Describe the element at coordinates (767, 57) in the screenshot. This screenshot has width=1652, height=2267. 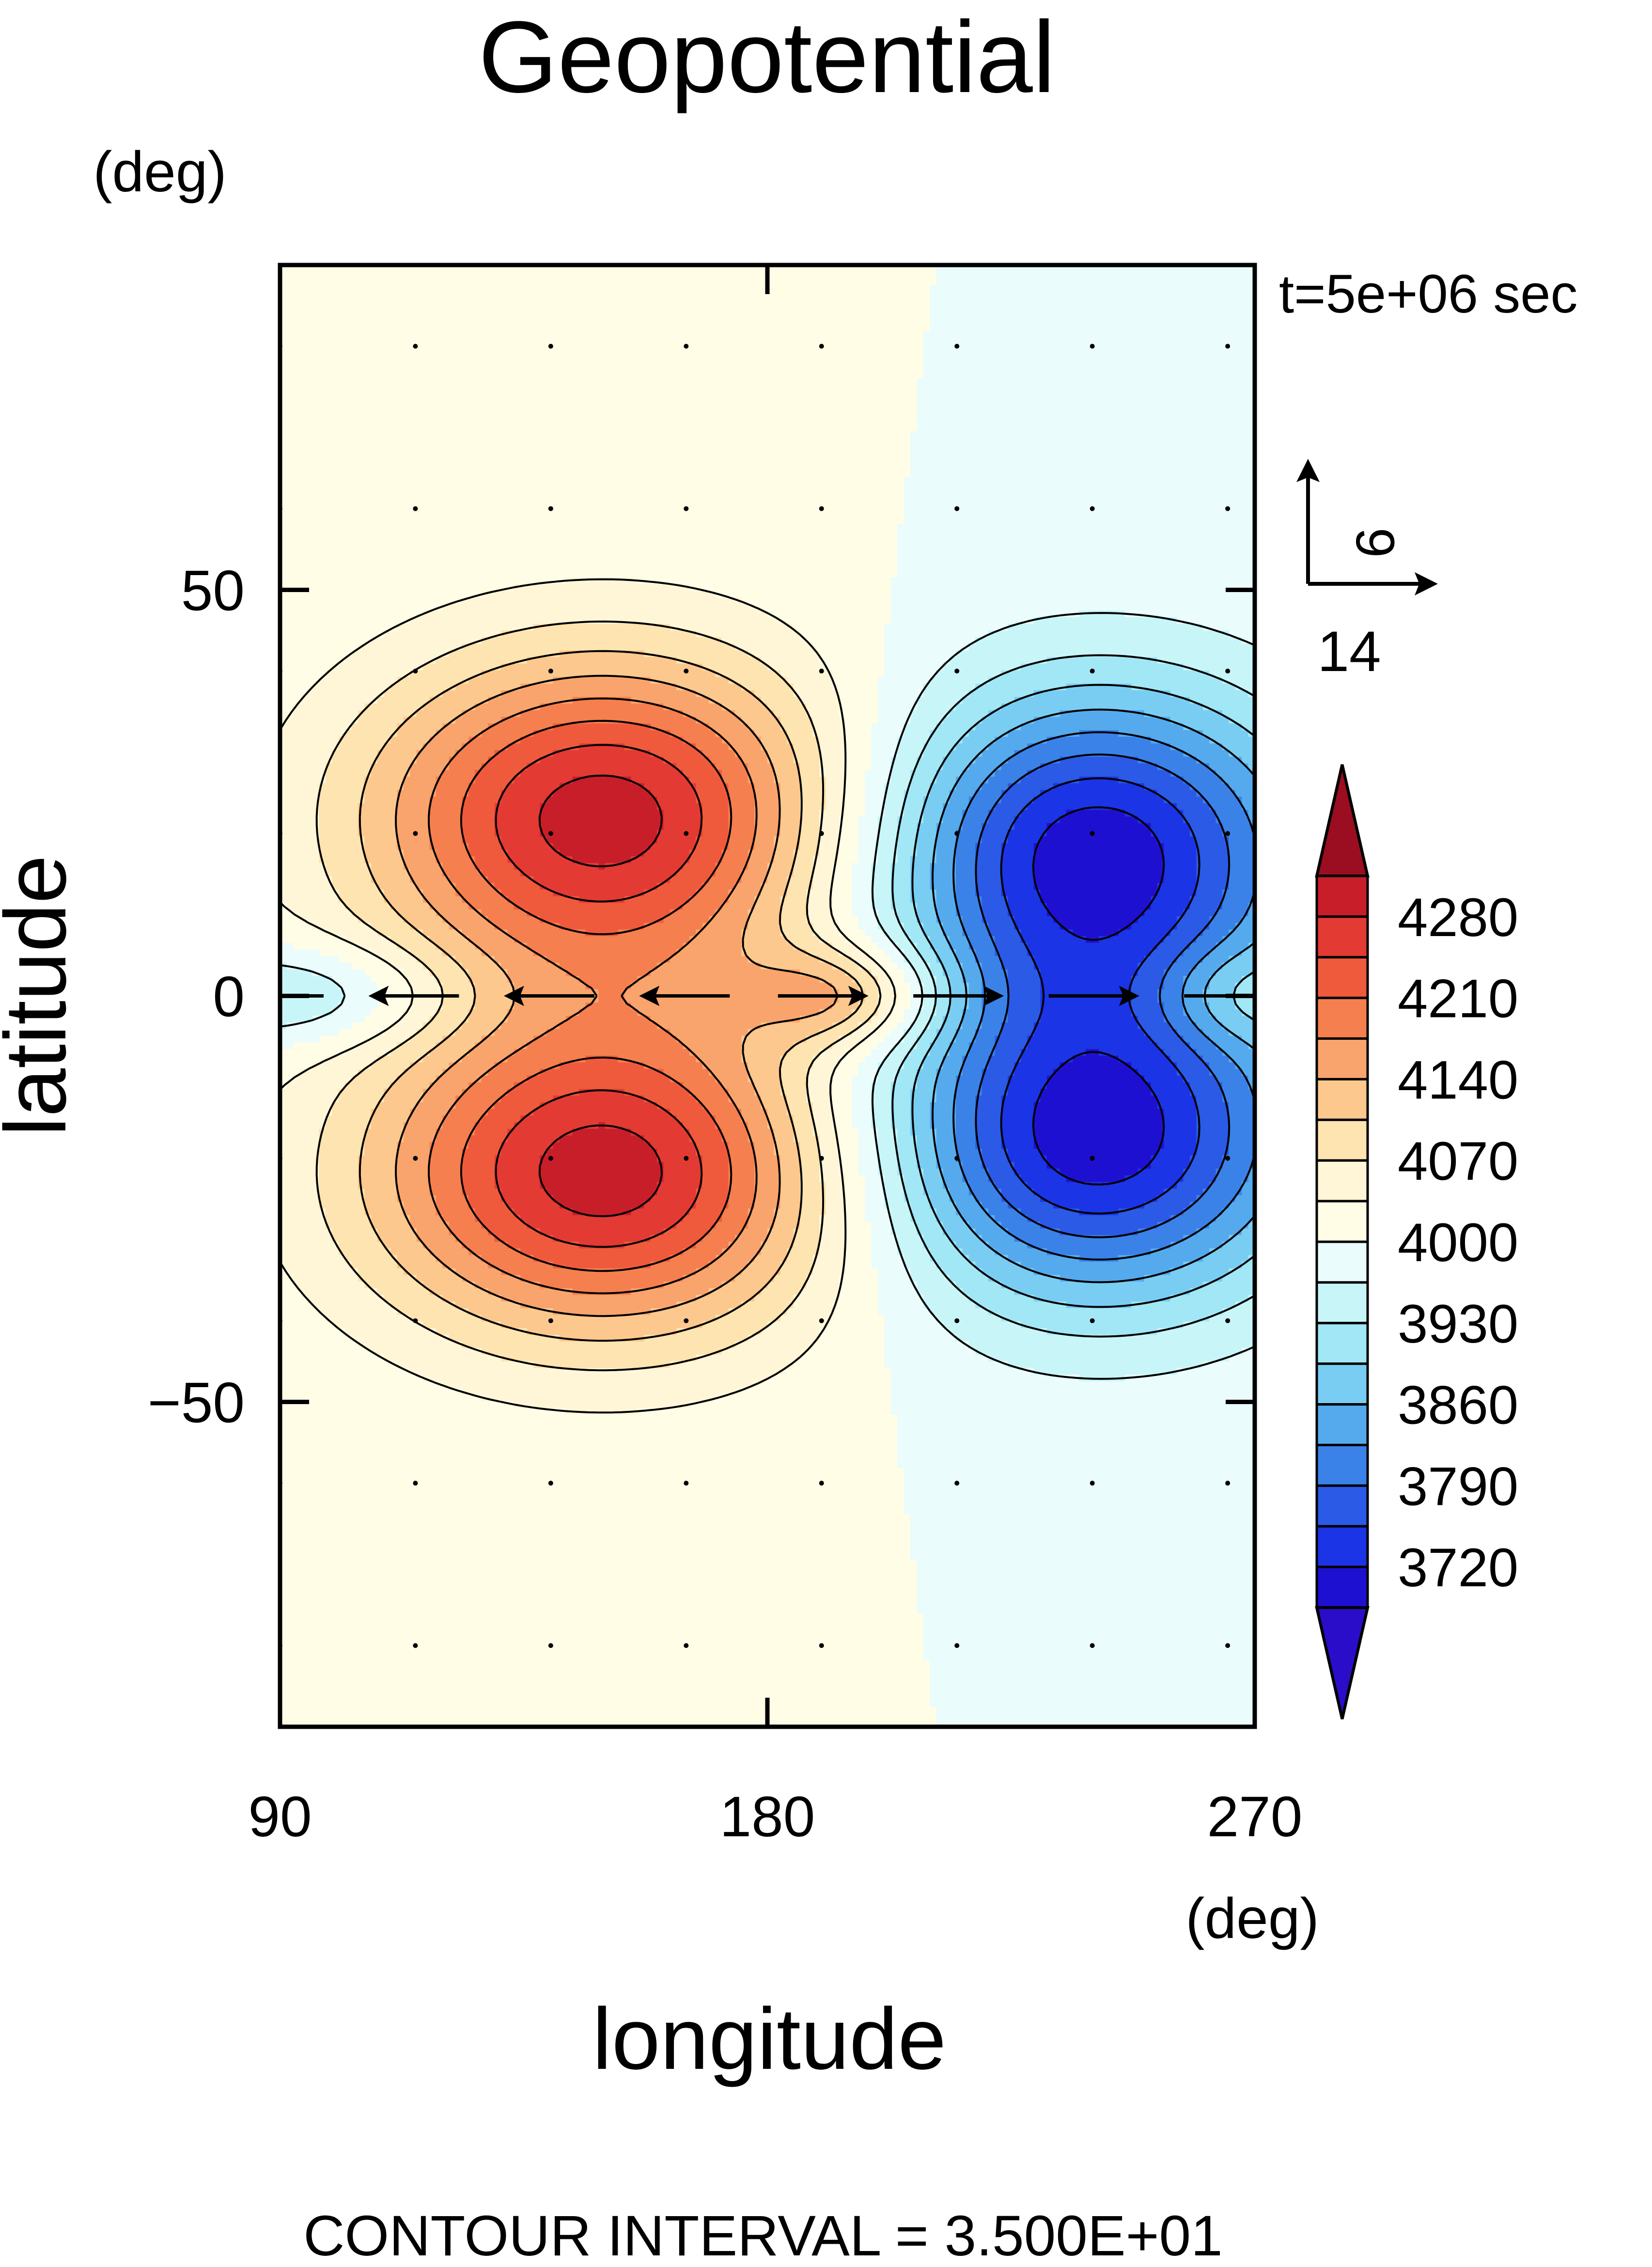
I see `chart-title: Geopotential` at that location.